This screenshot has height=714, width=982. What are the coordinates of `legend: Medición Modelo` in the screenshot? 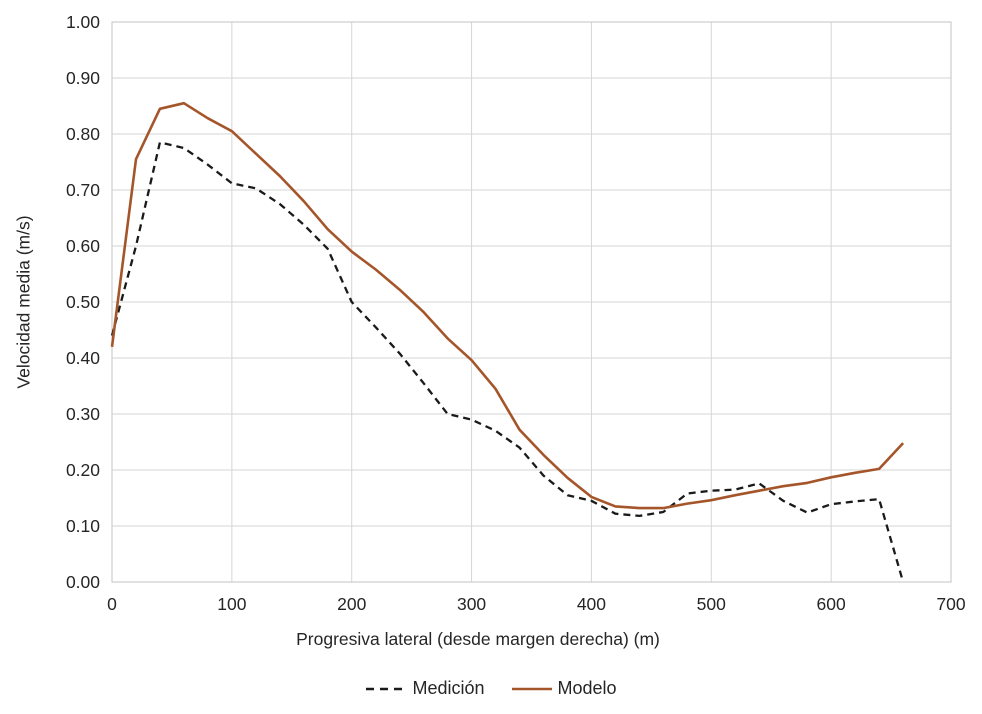 It's located at (491, 688).